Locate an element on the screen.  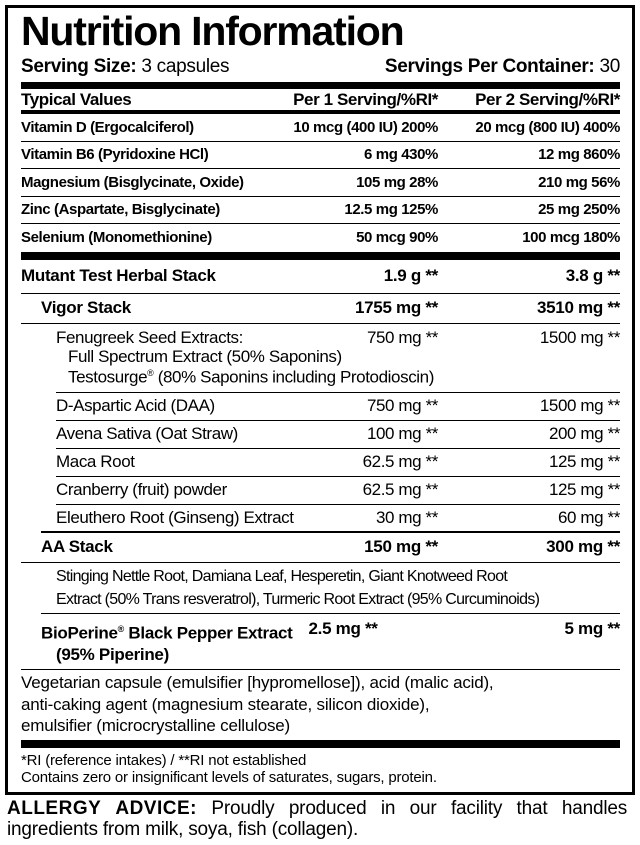
servings-per-container: Servings Per Container: 30 is located at coordinates (502, 66).